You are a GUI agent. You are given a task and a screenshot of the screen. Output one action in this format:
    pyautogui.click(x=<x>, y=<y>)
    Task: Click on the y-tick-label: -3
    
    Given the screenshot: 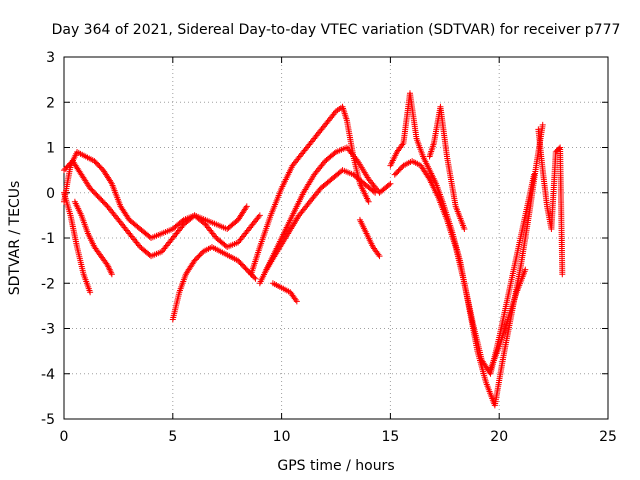 What is the action you would take?
    pyautogui.click(x=48, y=330)
    